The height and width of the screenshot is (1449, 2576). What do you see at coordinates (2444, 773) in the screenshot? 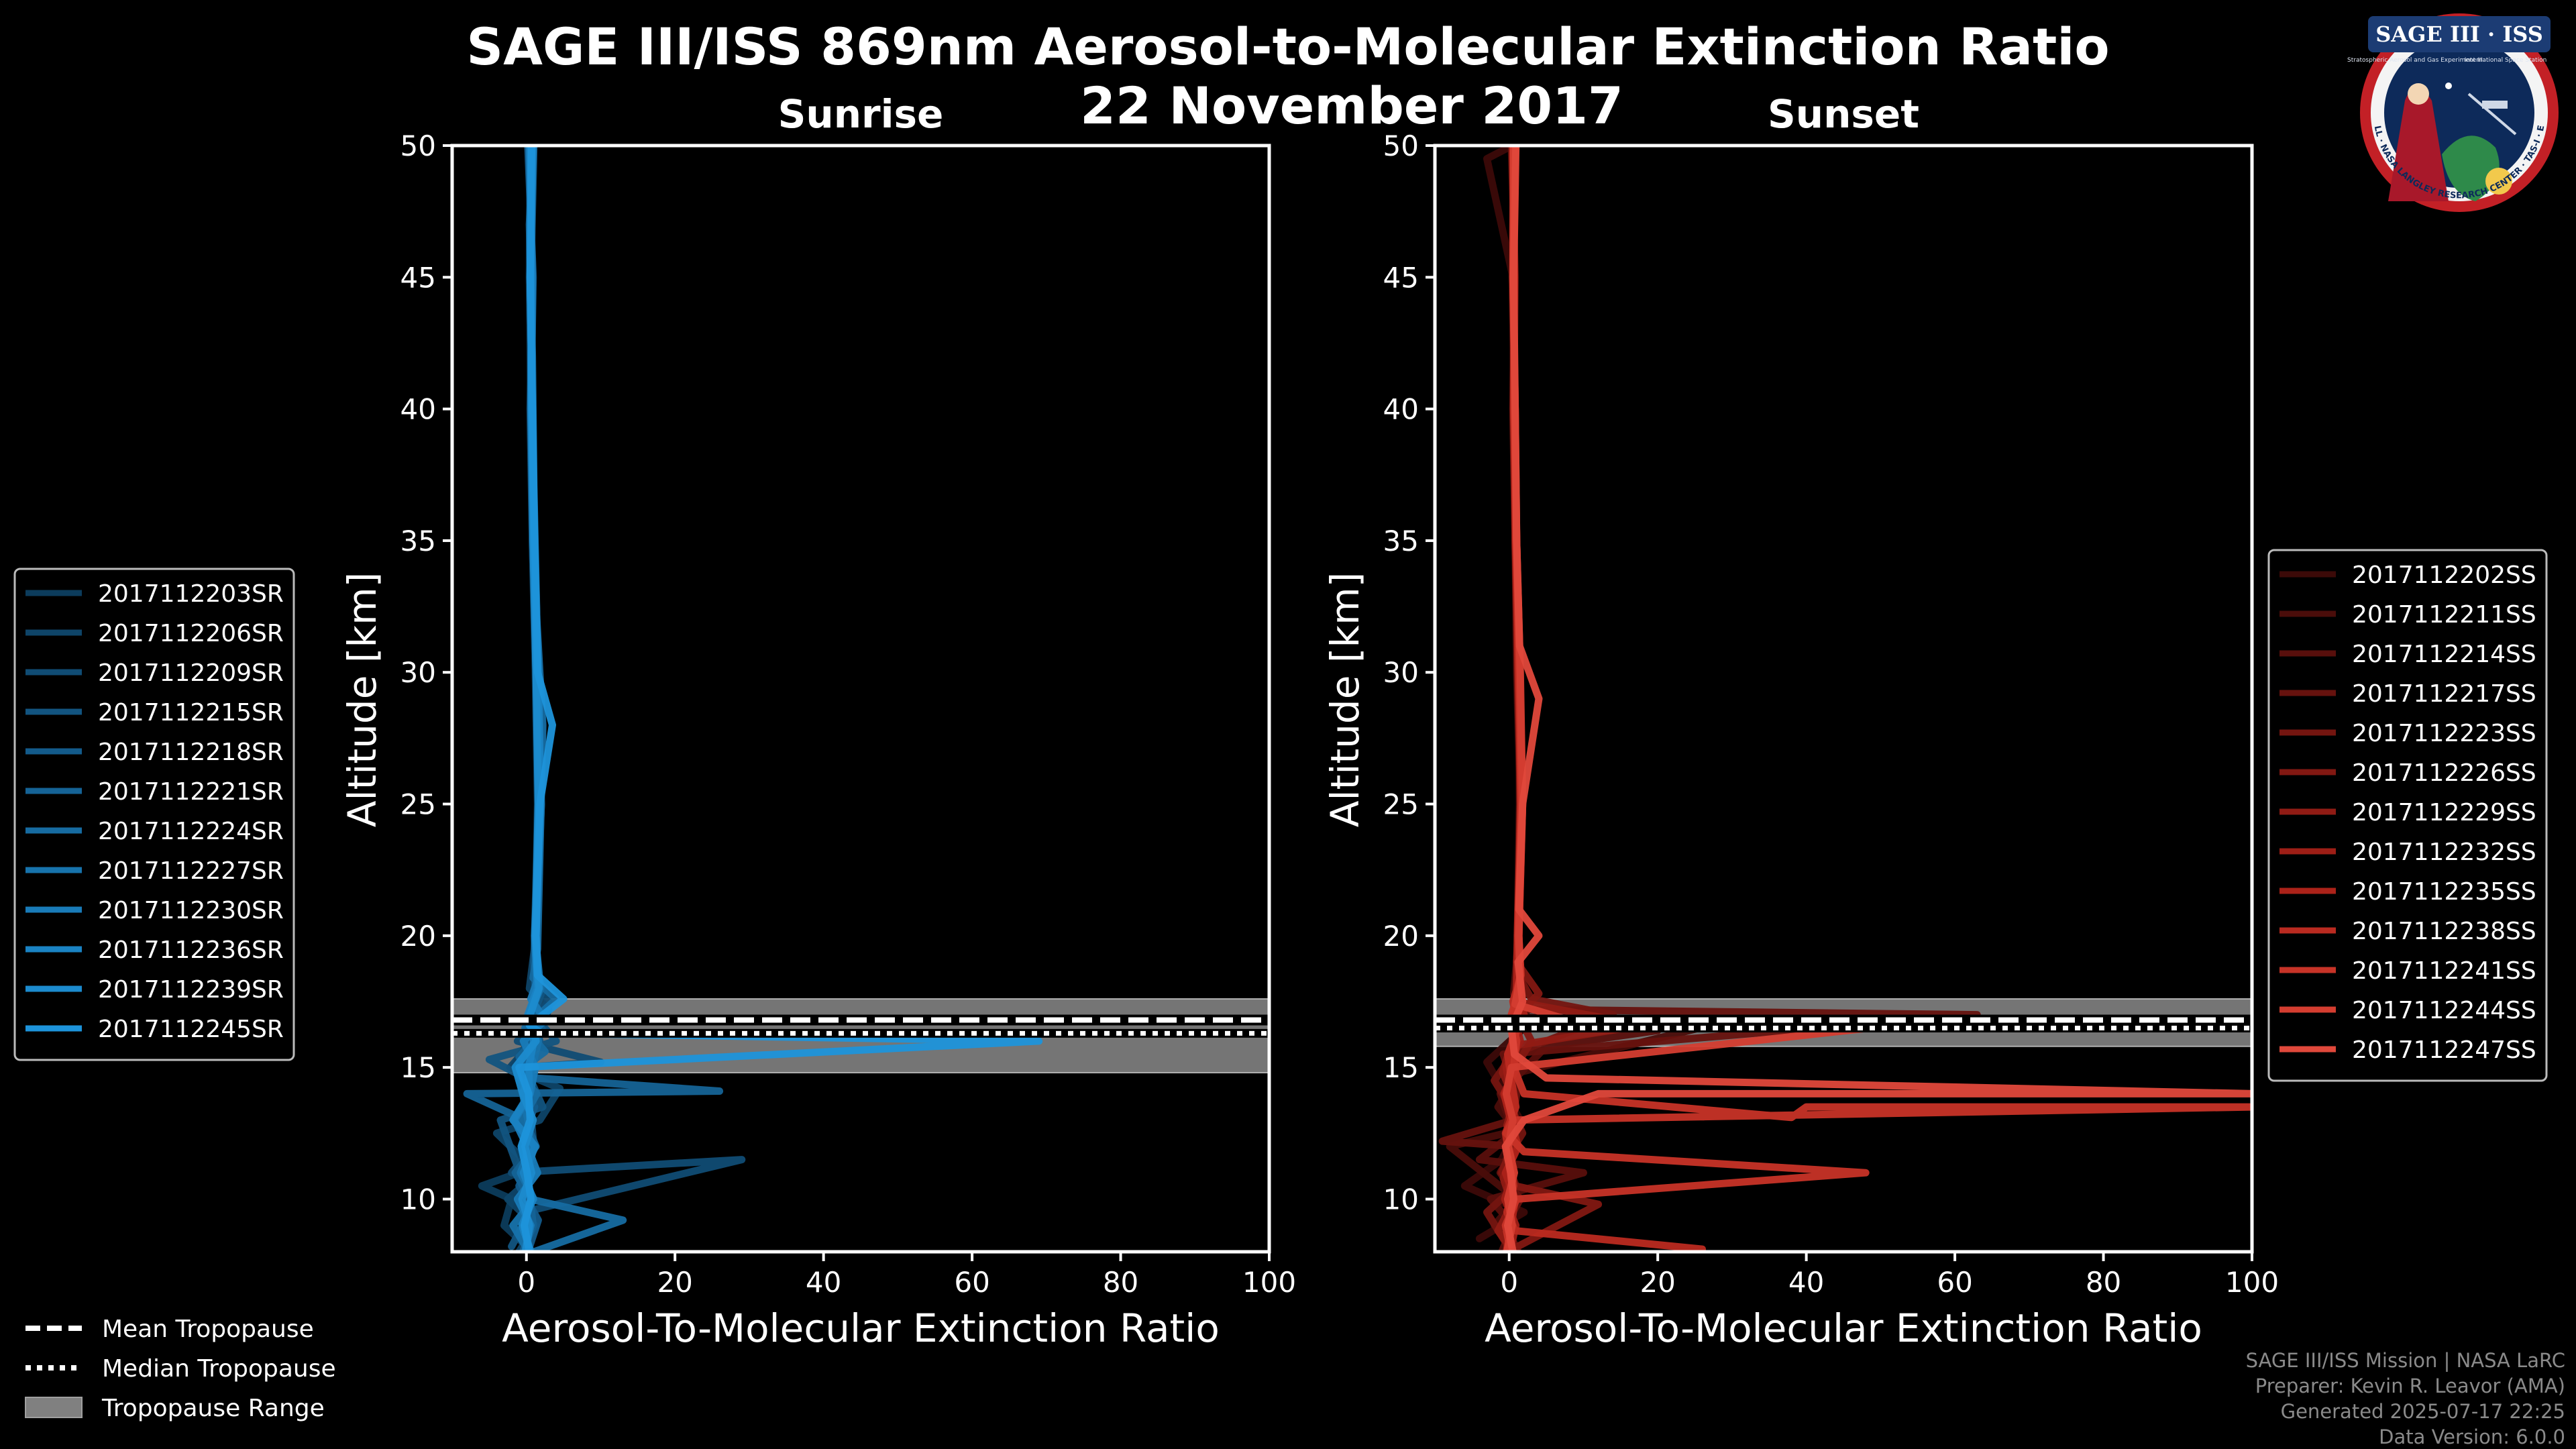
I see `sunset-legend-label-2017112226SS: 2017112226SS` at bounding box center [2444, 773].